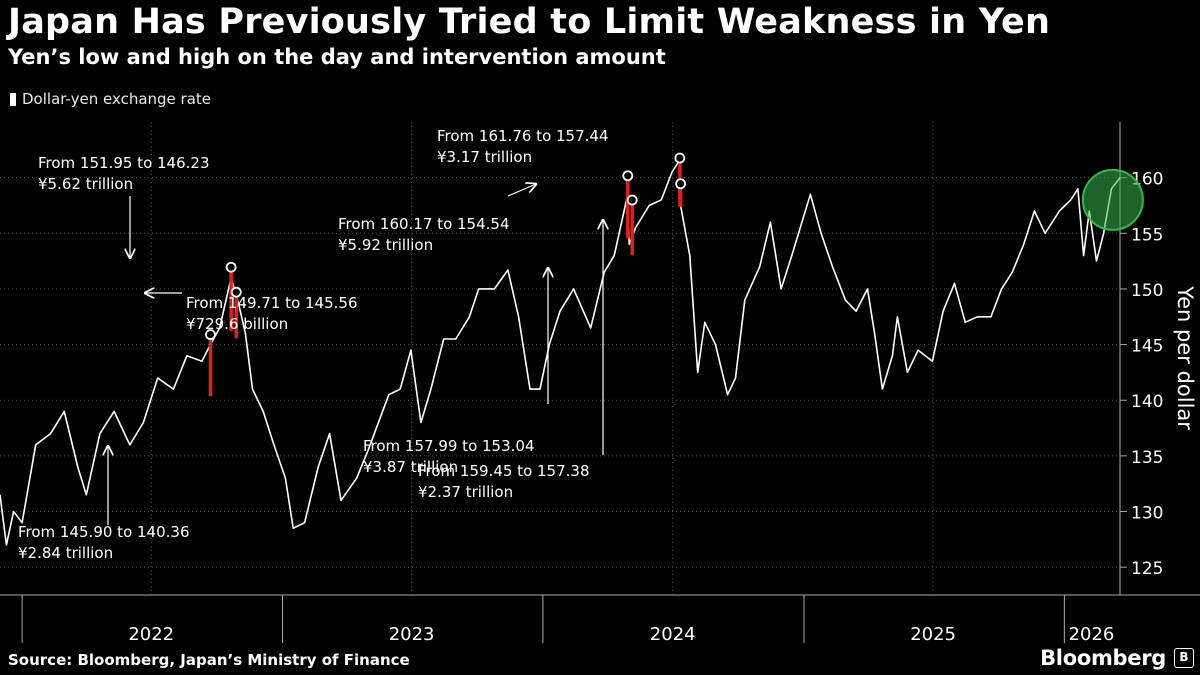 Image resolution: width=1200 pixels, height=675 pixels. I want to click on highlight-circle, so click(1112, 199).